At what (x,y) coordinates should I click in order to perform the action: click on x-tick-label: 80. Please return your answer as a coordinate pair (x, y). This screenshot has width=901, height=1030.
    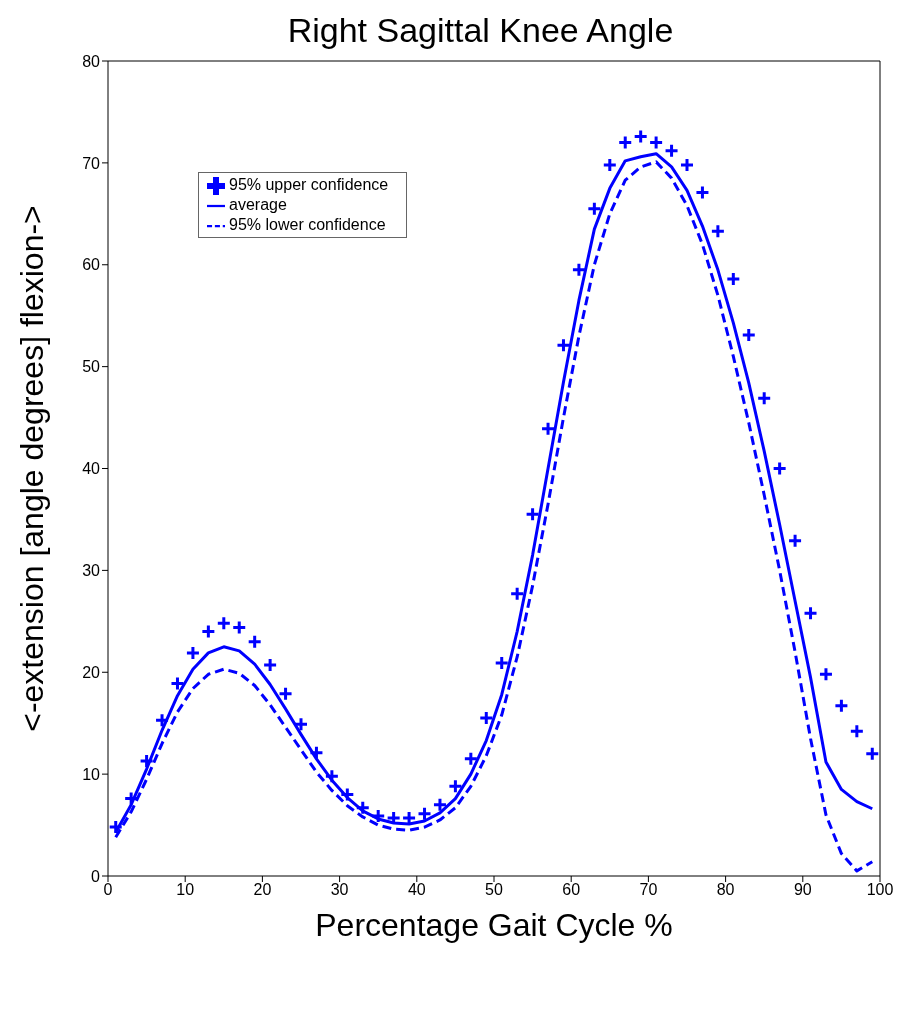
    Looking at the image, I should click on (725, 890).